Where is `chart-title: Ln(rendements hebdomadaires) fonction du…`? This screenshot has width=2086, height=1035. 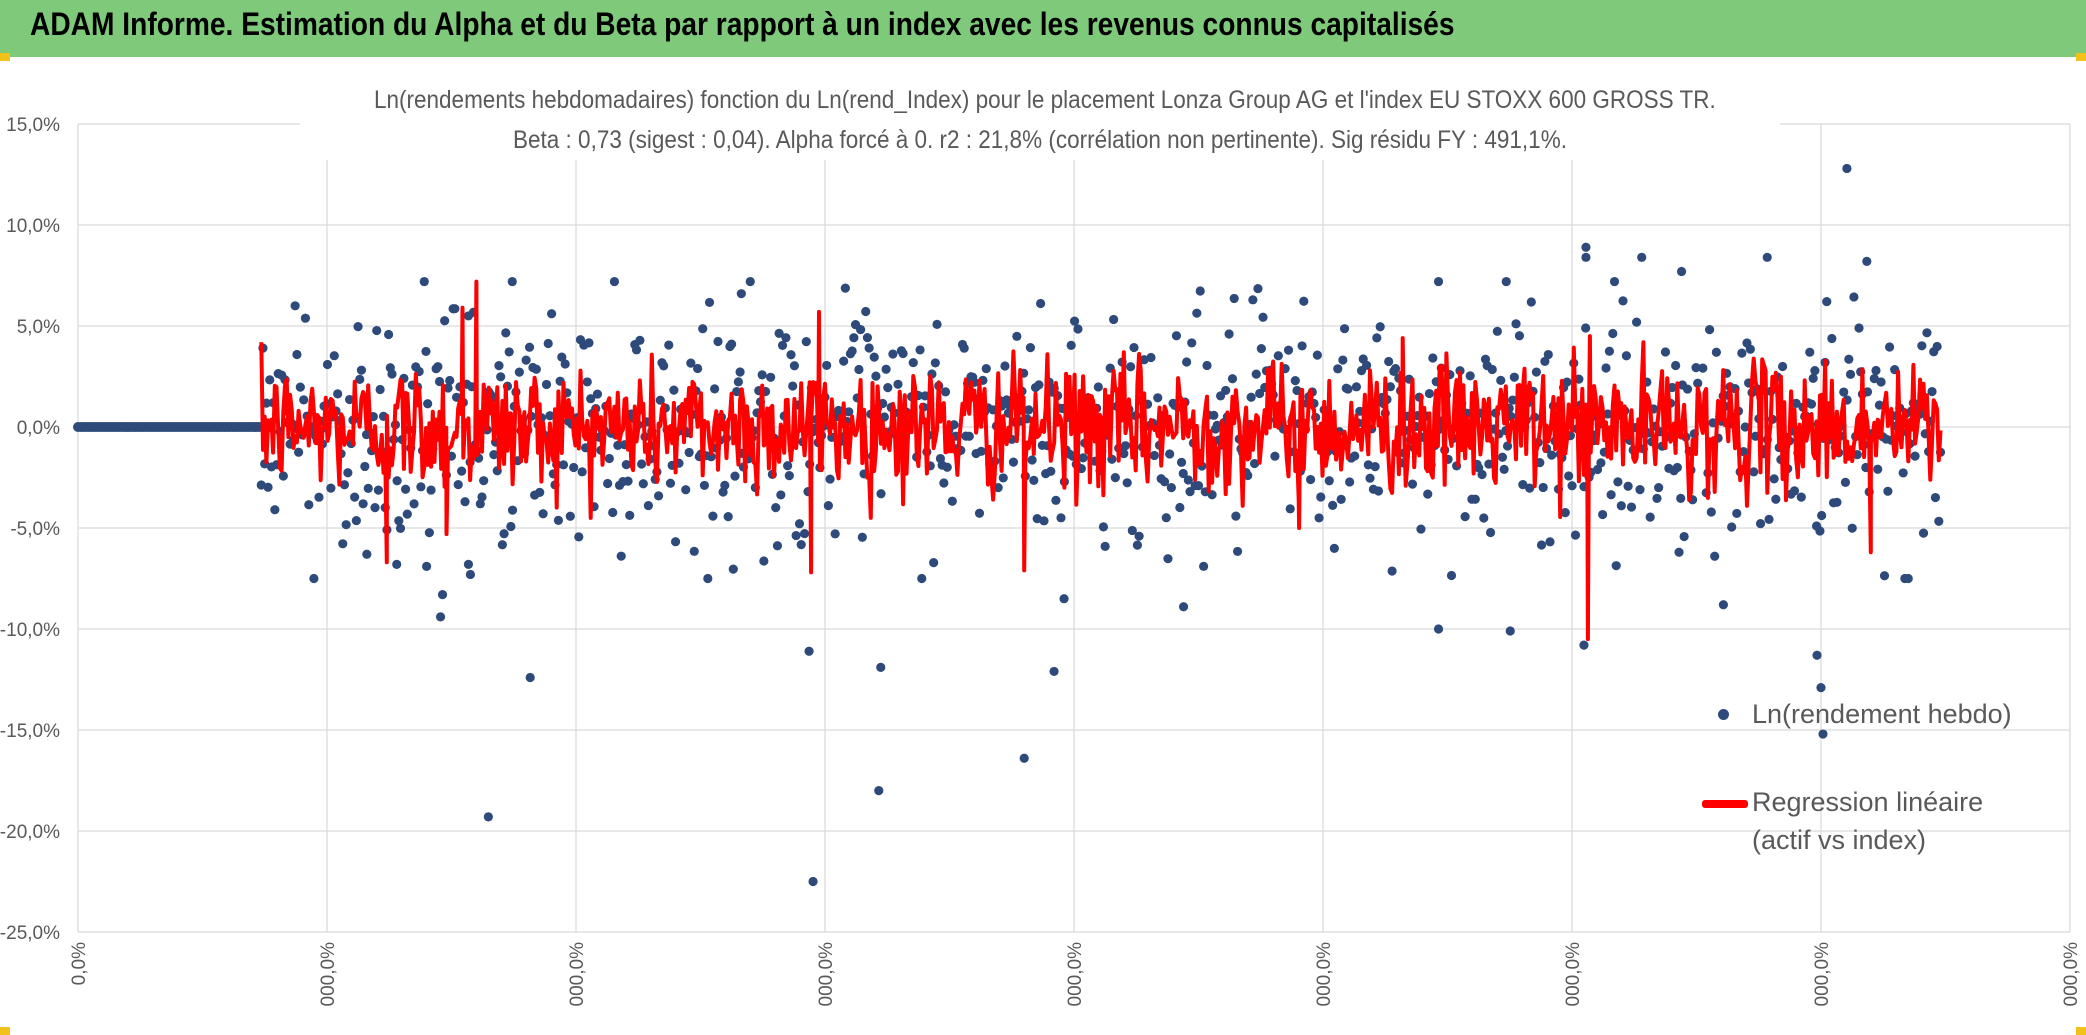 chart-title: Ln(rendements hebdomadaires) fonction du… is located at coordinates (1045, 100).